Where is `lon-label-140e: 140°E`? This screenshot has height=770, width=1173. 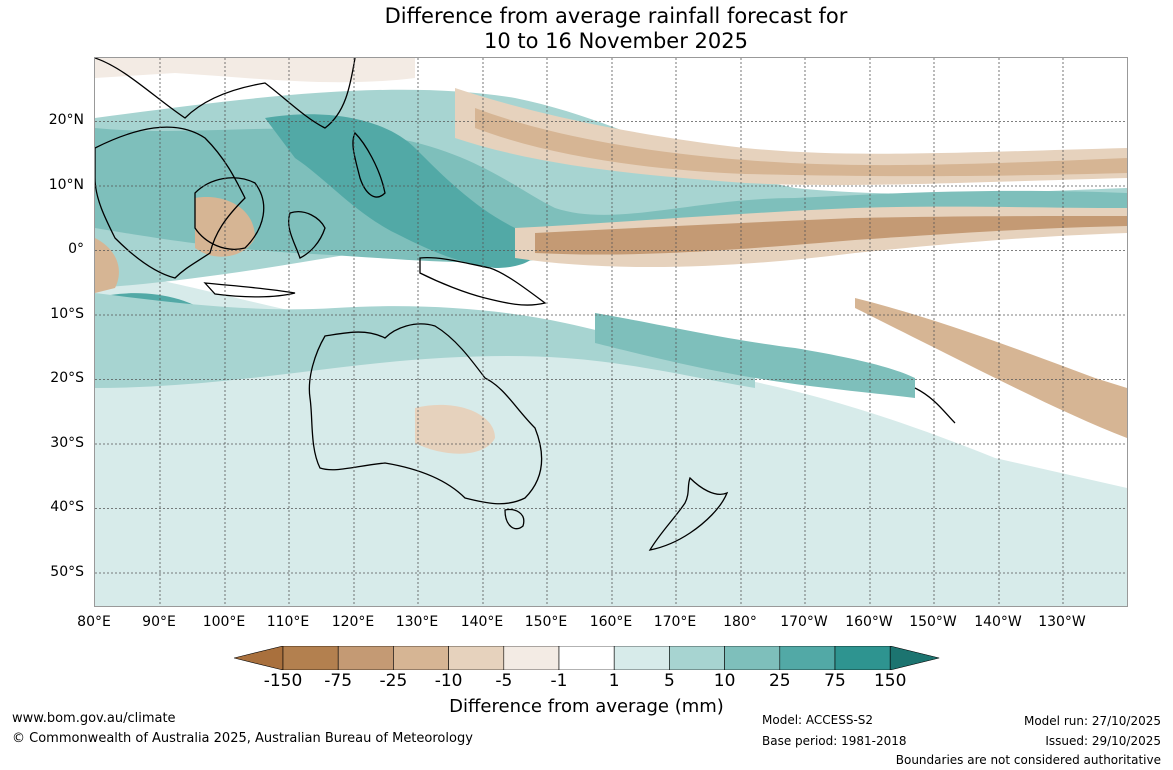 lon-label-140e: 140°E is located at coordinates (482, 622).